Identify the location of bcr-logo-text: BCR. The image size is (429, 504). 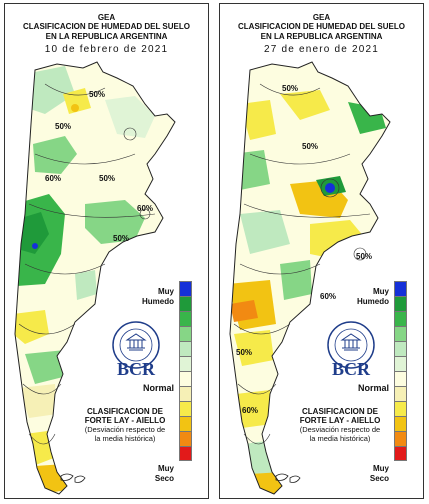
(135, 369).